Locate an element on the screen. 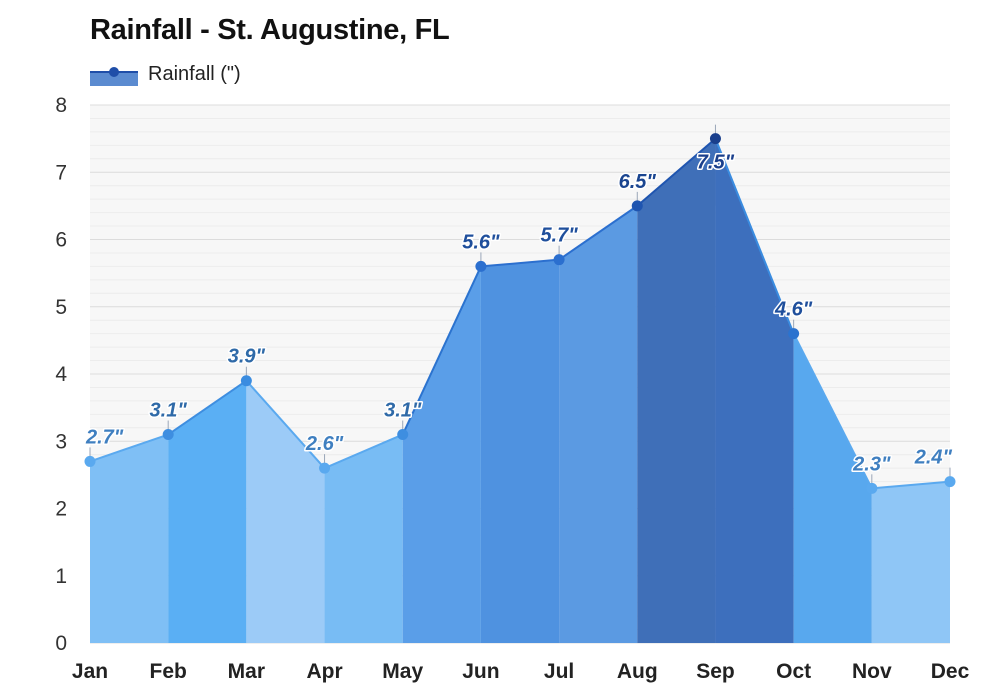  x-tick-label: Jul is located at coordinates (559, 671).